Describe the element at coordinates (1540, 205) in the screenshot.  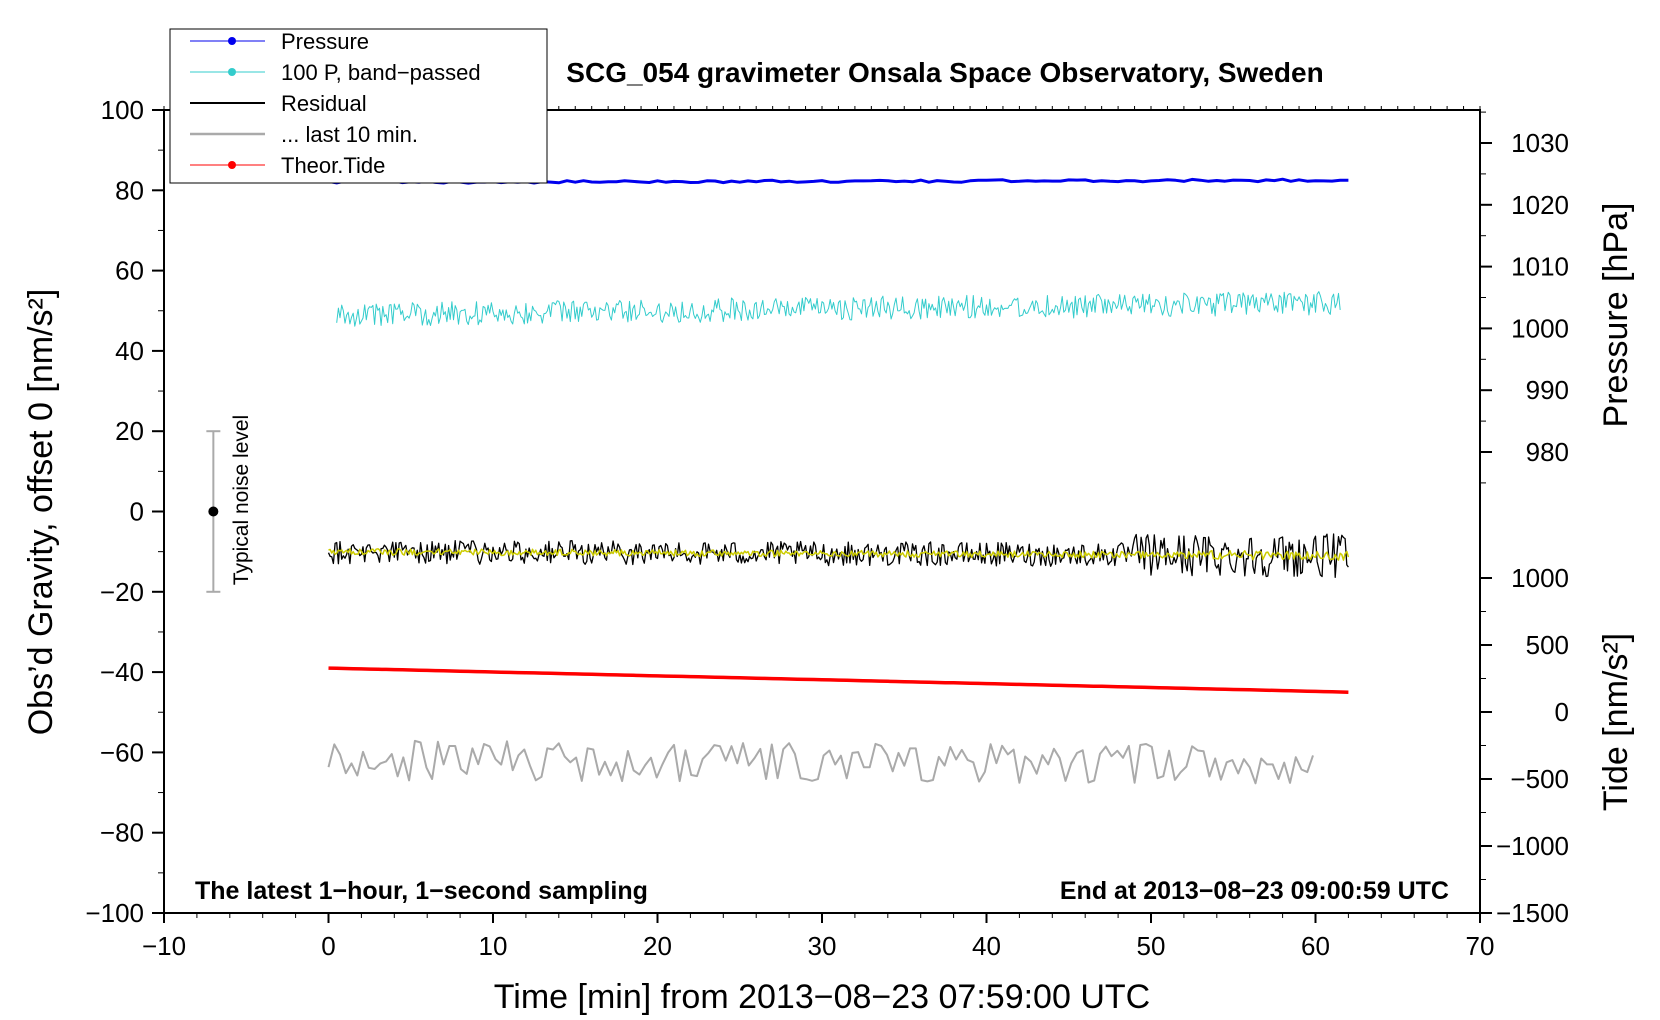
I see `pressure-tick-label: 1020` at that location.